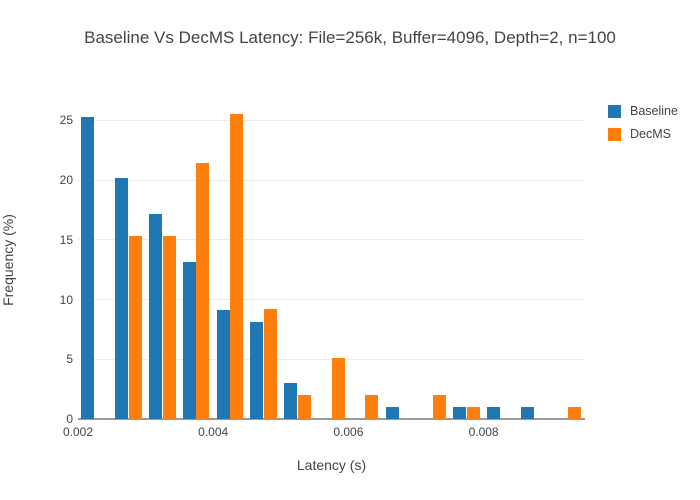 This screenshot has width=700, height=500. What do you see at coordinates (650, 134) in the screenshot?
I see `legend-label: DecMS` at bounding box center [650, 134].